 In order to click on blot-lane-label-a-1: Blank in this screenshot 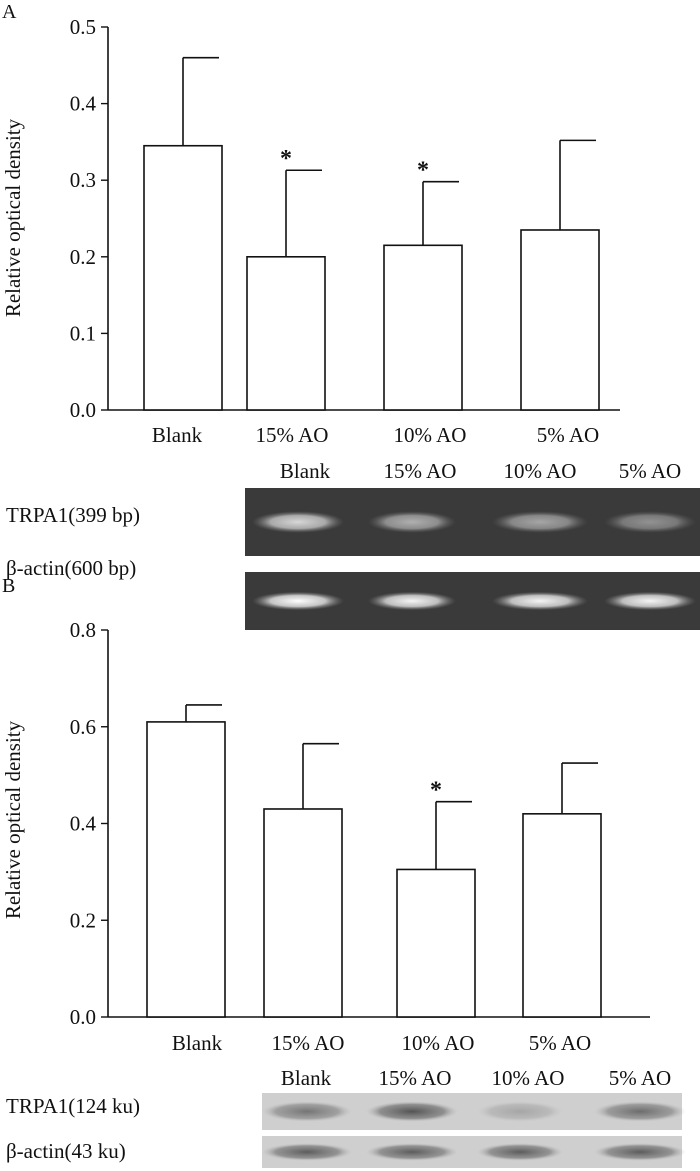, I will do `click(305, 471)`.